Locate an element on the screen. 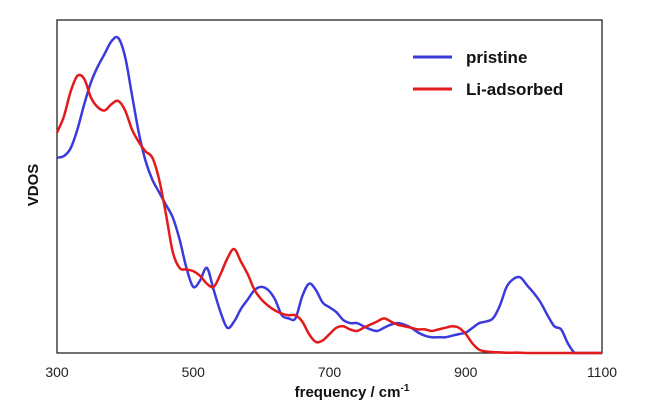  y-axis-label: VDOS is located at coordinates (33, 185).